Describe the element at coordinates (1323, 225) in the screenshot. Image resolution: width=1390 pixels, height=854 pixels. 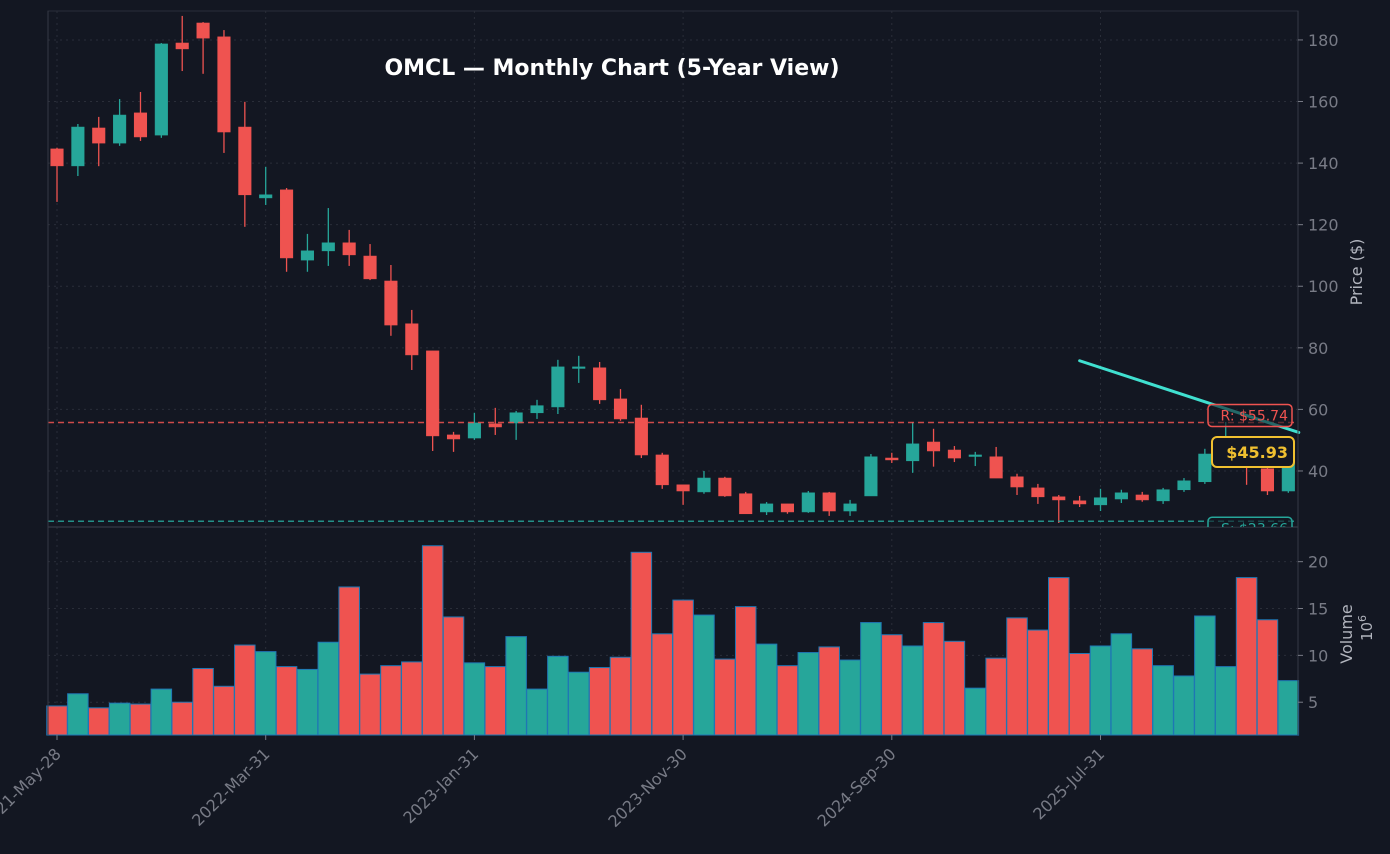
I see `price-tick-label: 120` at that location.